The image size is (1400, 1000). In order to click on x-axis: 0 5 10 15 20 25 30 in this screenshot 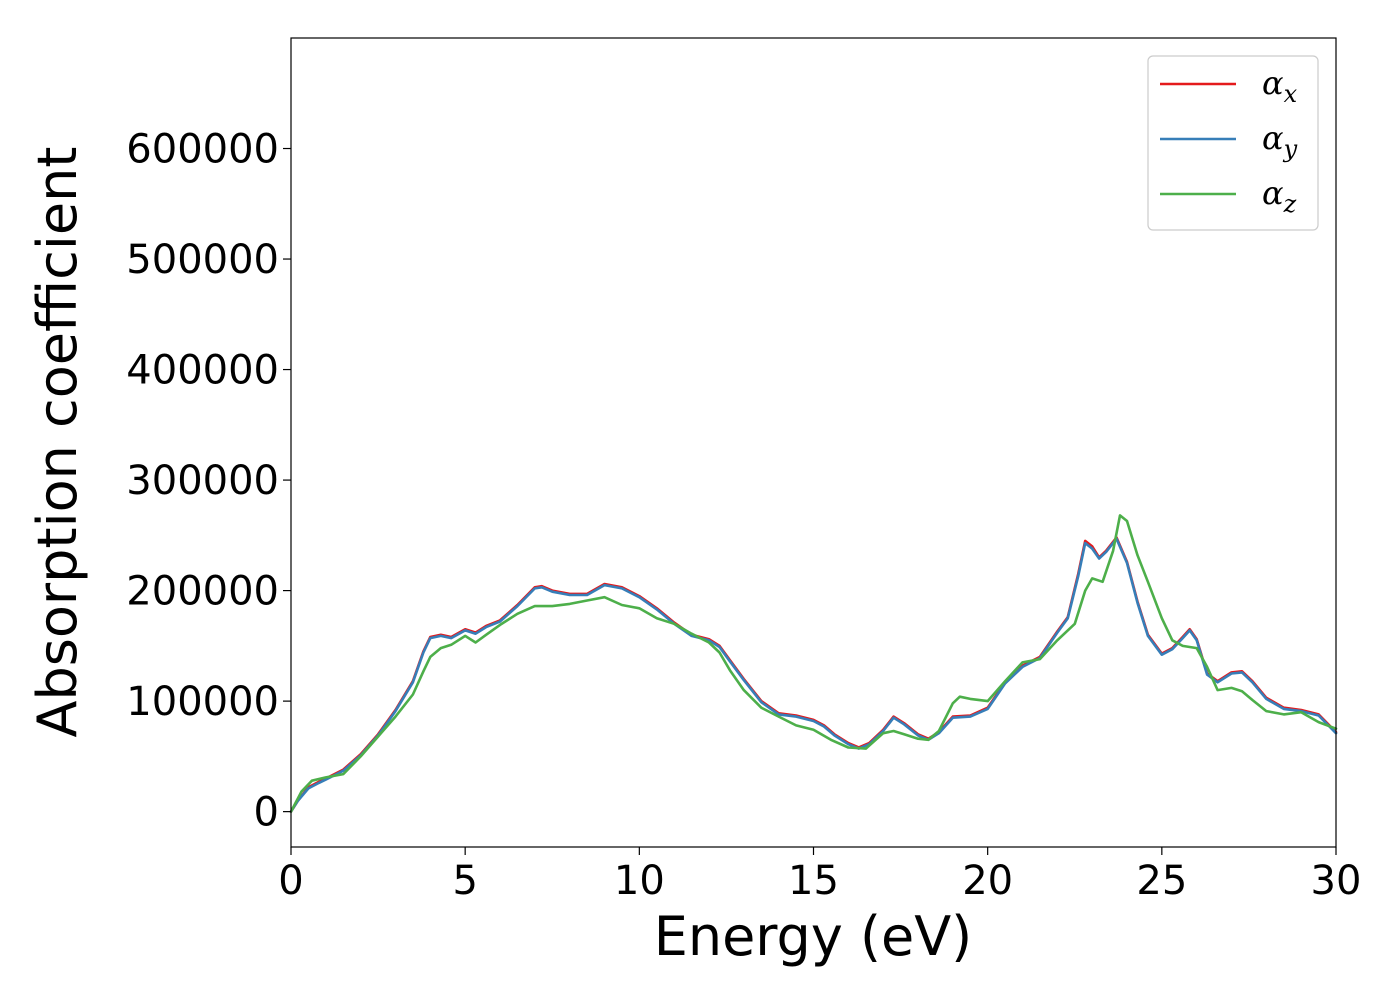, I will do `click(819, 875)`.